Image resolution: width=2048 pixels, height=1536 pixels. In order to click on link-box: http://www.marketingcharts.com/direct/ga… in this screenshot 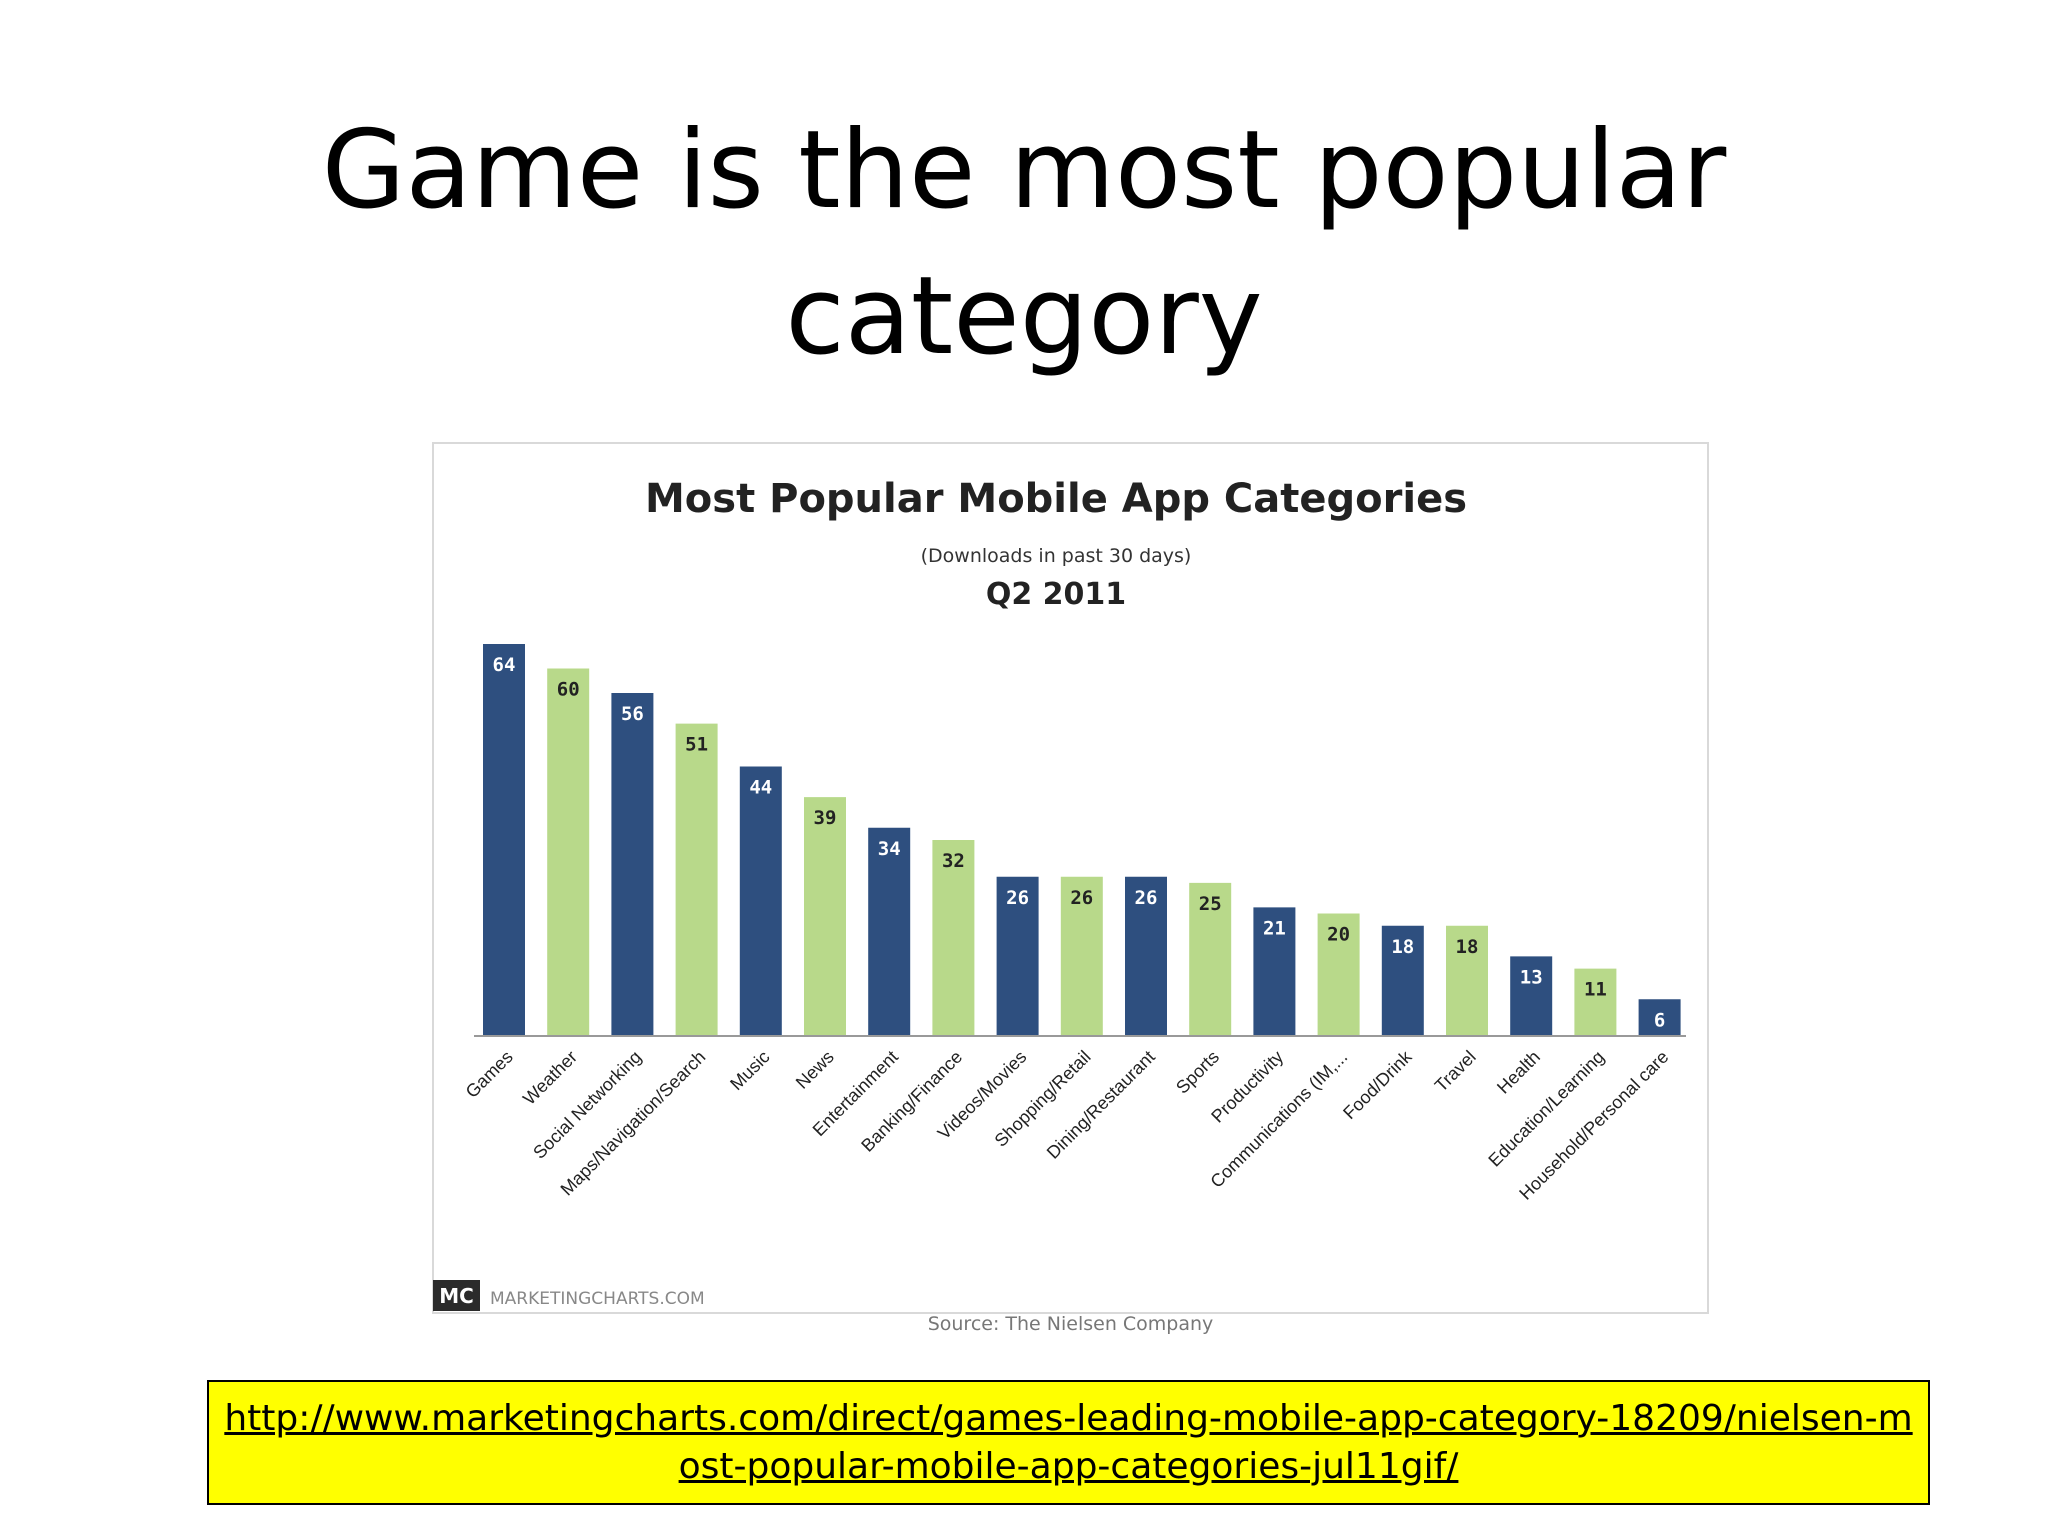, I will do `click(1068, 1442)`.